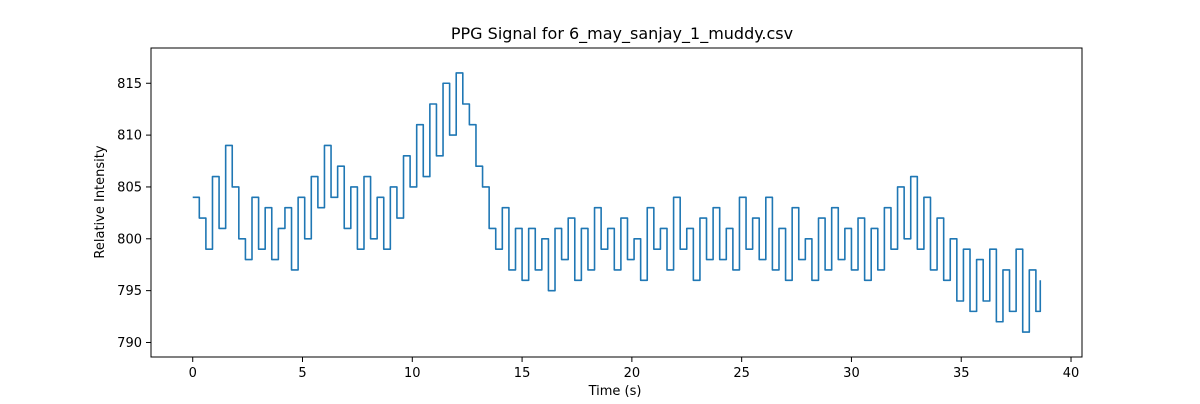 Image resolution: width=1200 pixels, height=404 pixels. What do you see at coordinates (193, 373) in the screenshot?
I see `x-tick-label: 0` at bounding box center [193, 373].